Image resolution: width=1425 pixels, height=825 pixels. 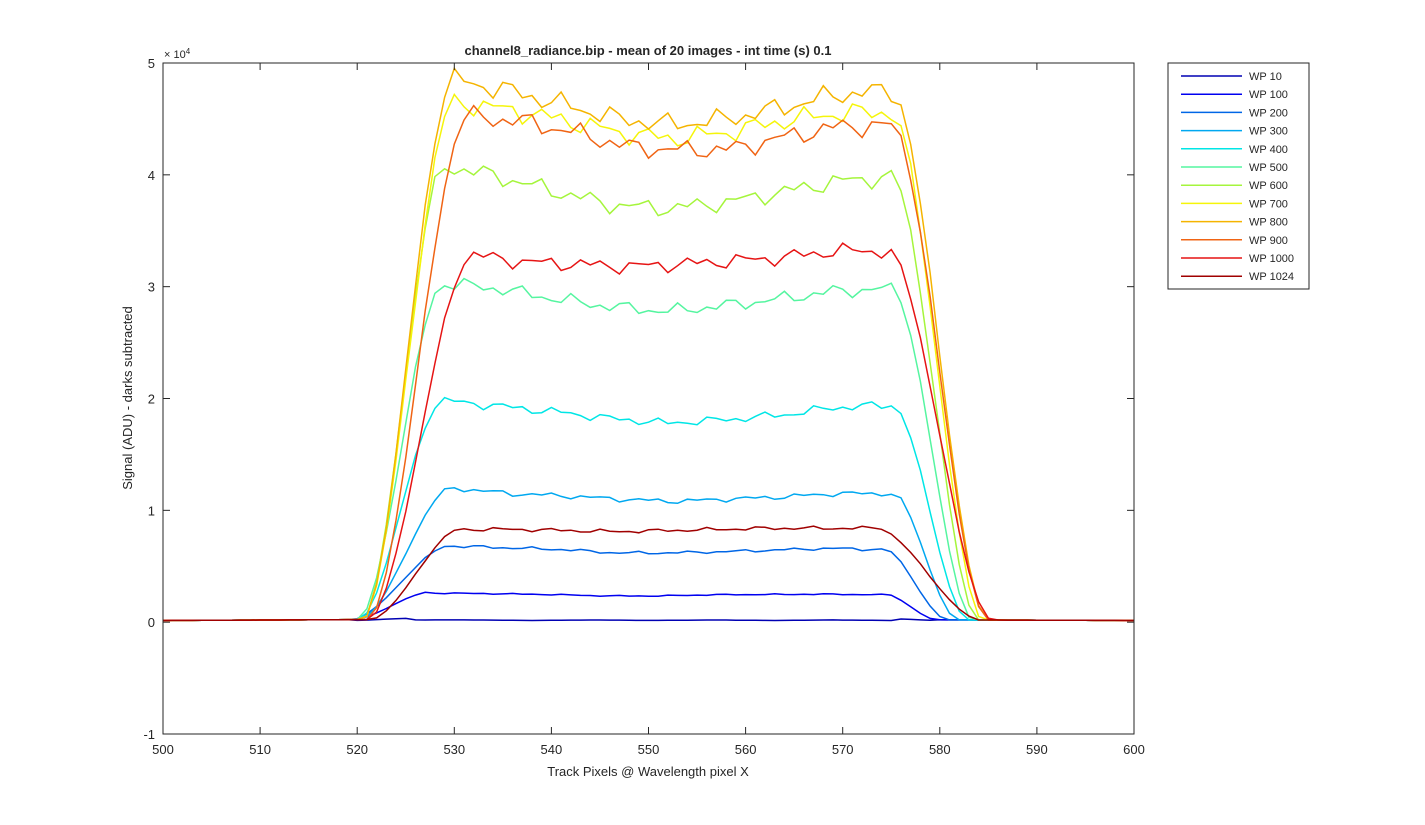 I want to click on legend-label: WP 200, so click(x=1268, y=113).